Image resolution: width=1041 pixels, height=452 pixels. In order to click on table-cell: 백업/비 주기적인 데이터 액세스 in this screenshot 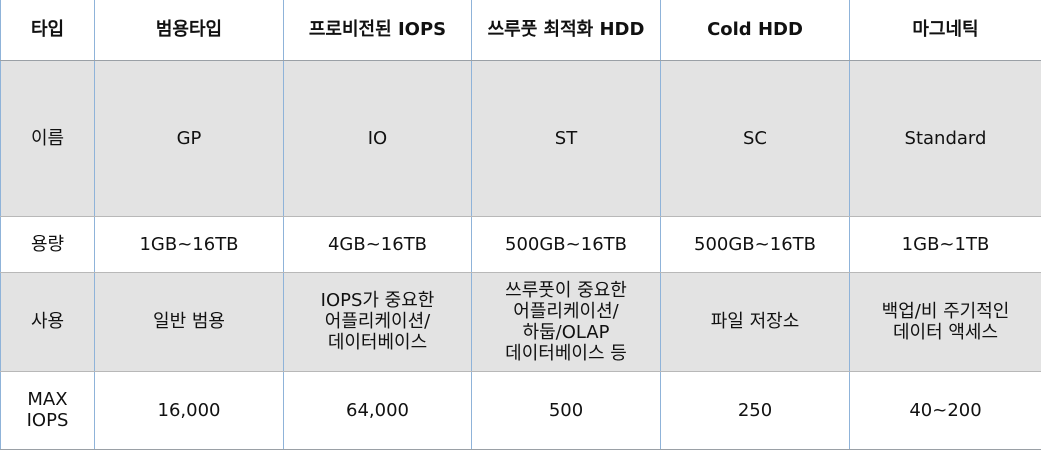, I will do `click(945, 321)`.